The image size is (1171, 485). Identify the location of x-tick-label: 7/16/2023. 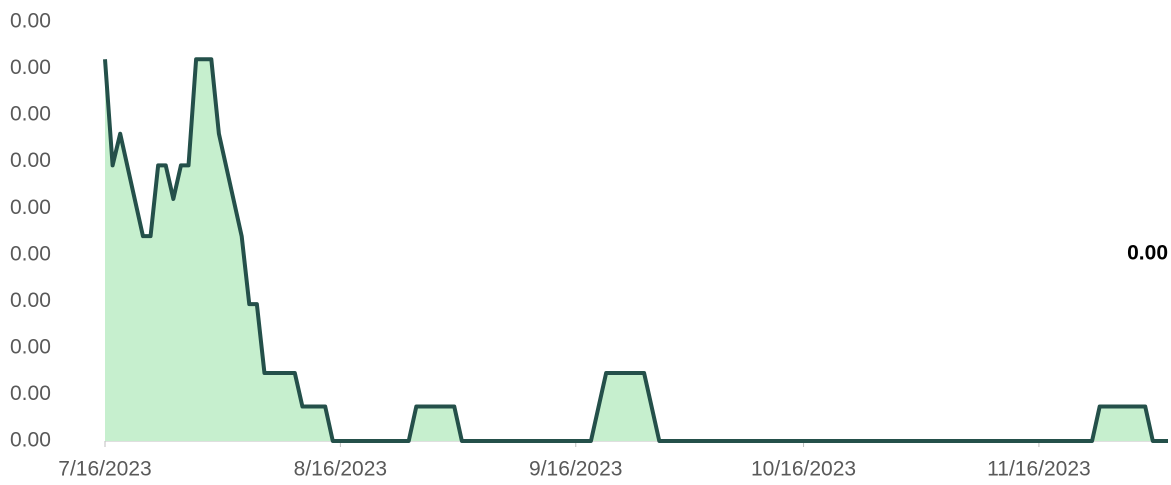
(104, 469).